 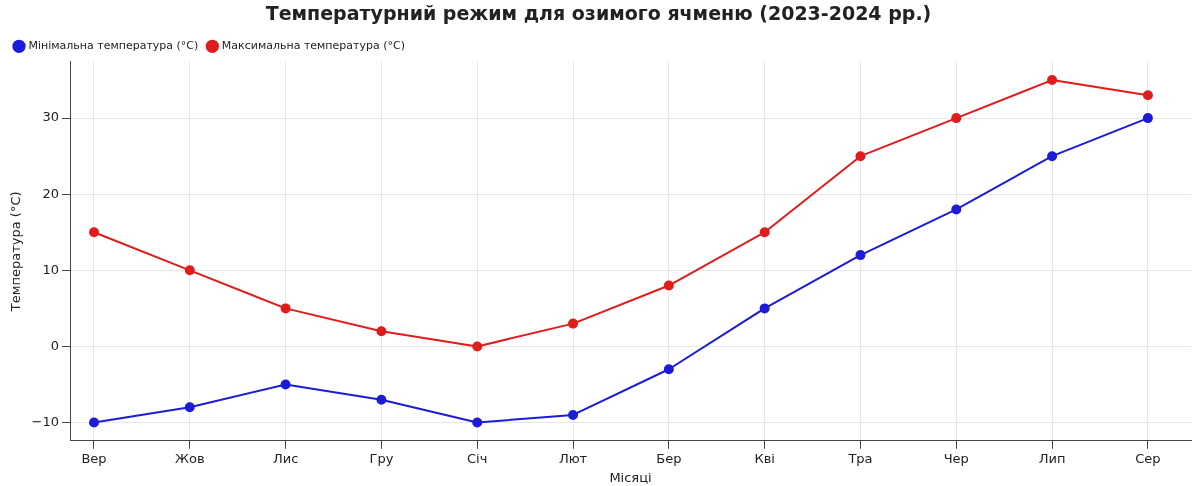 What do you see at coordinates (189, 458) in the screenshot?
I see `x-tick-label: Жов` at bounding box center [189, 458].